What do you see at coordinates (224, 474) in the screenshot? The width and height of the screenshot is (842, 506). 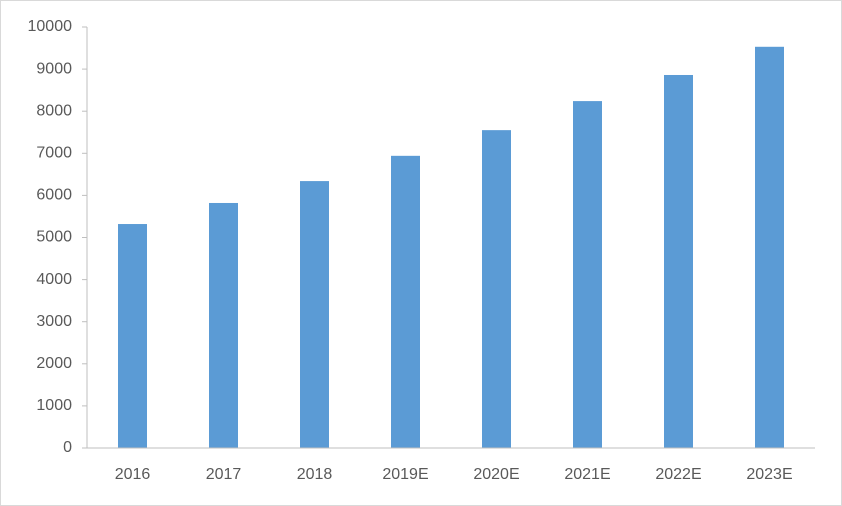 I see `x-tick-label: 2017` at bounding box center [224, 474].